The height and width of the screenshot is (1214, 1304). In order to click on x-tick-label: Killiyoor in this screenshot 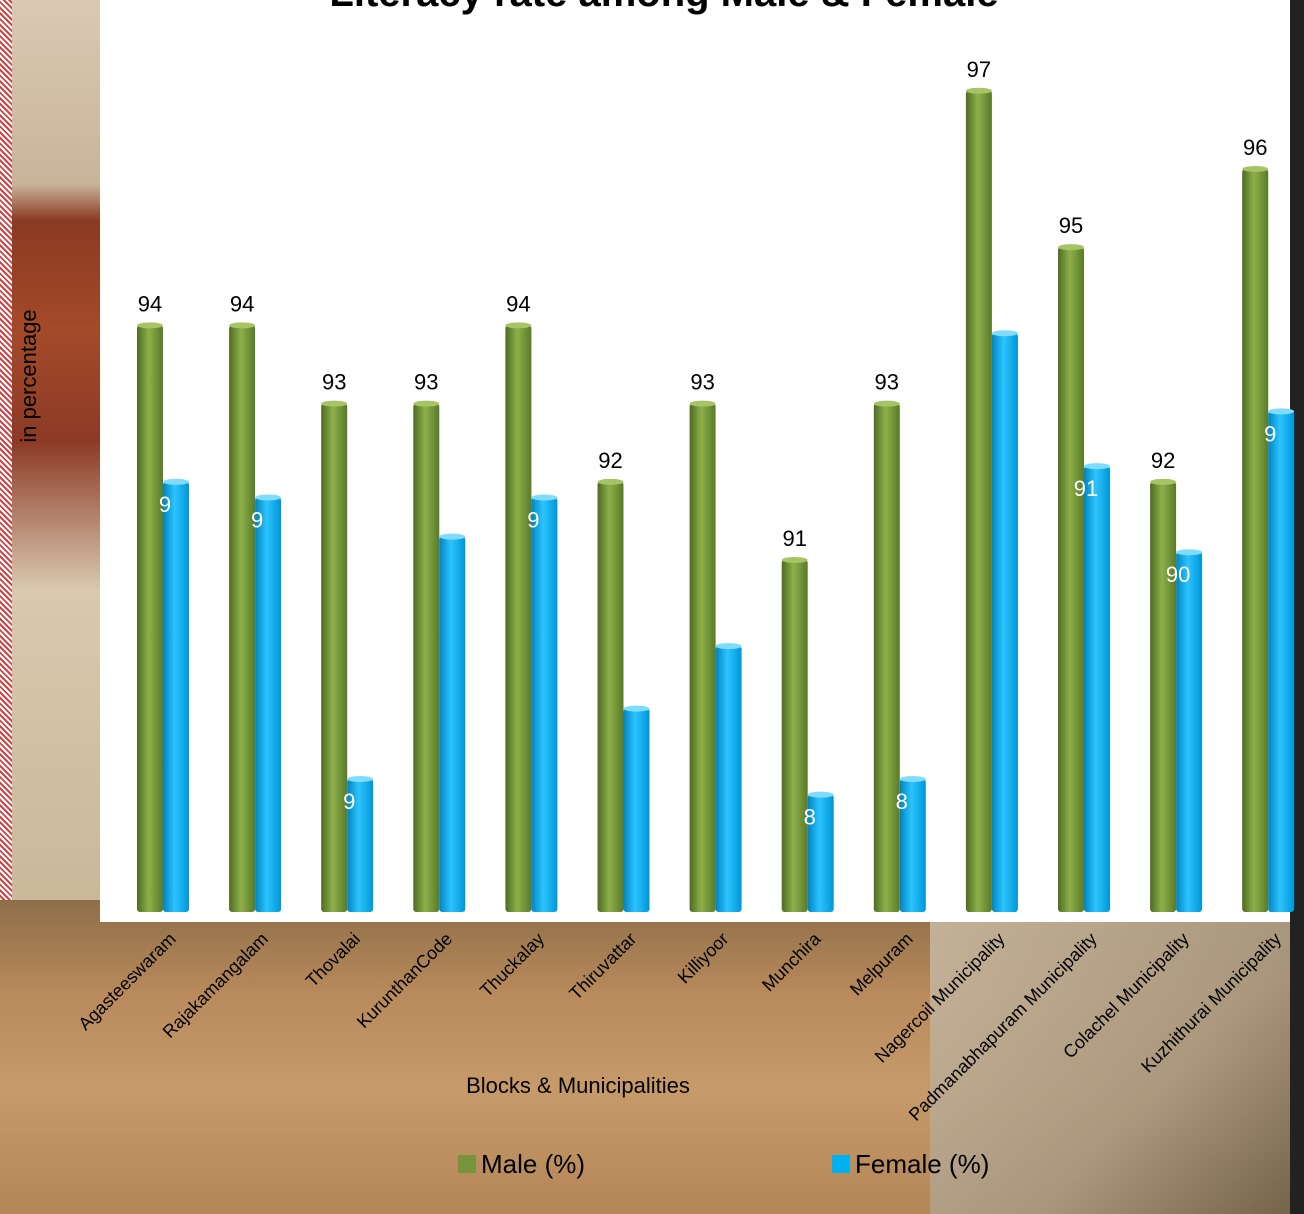, I will do `click(703, 958)`.